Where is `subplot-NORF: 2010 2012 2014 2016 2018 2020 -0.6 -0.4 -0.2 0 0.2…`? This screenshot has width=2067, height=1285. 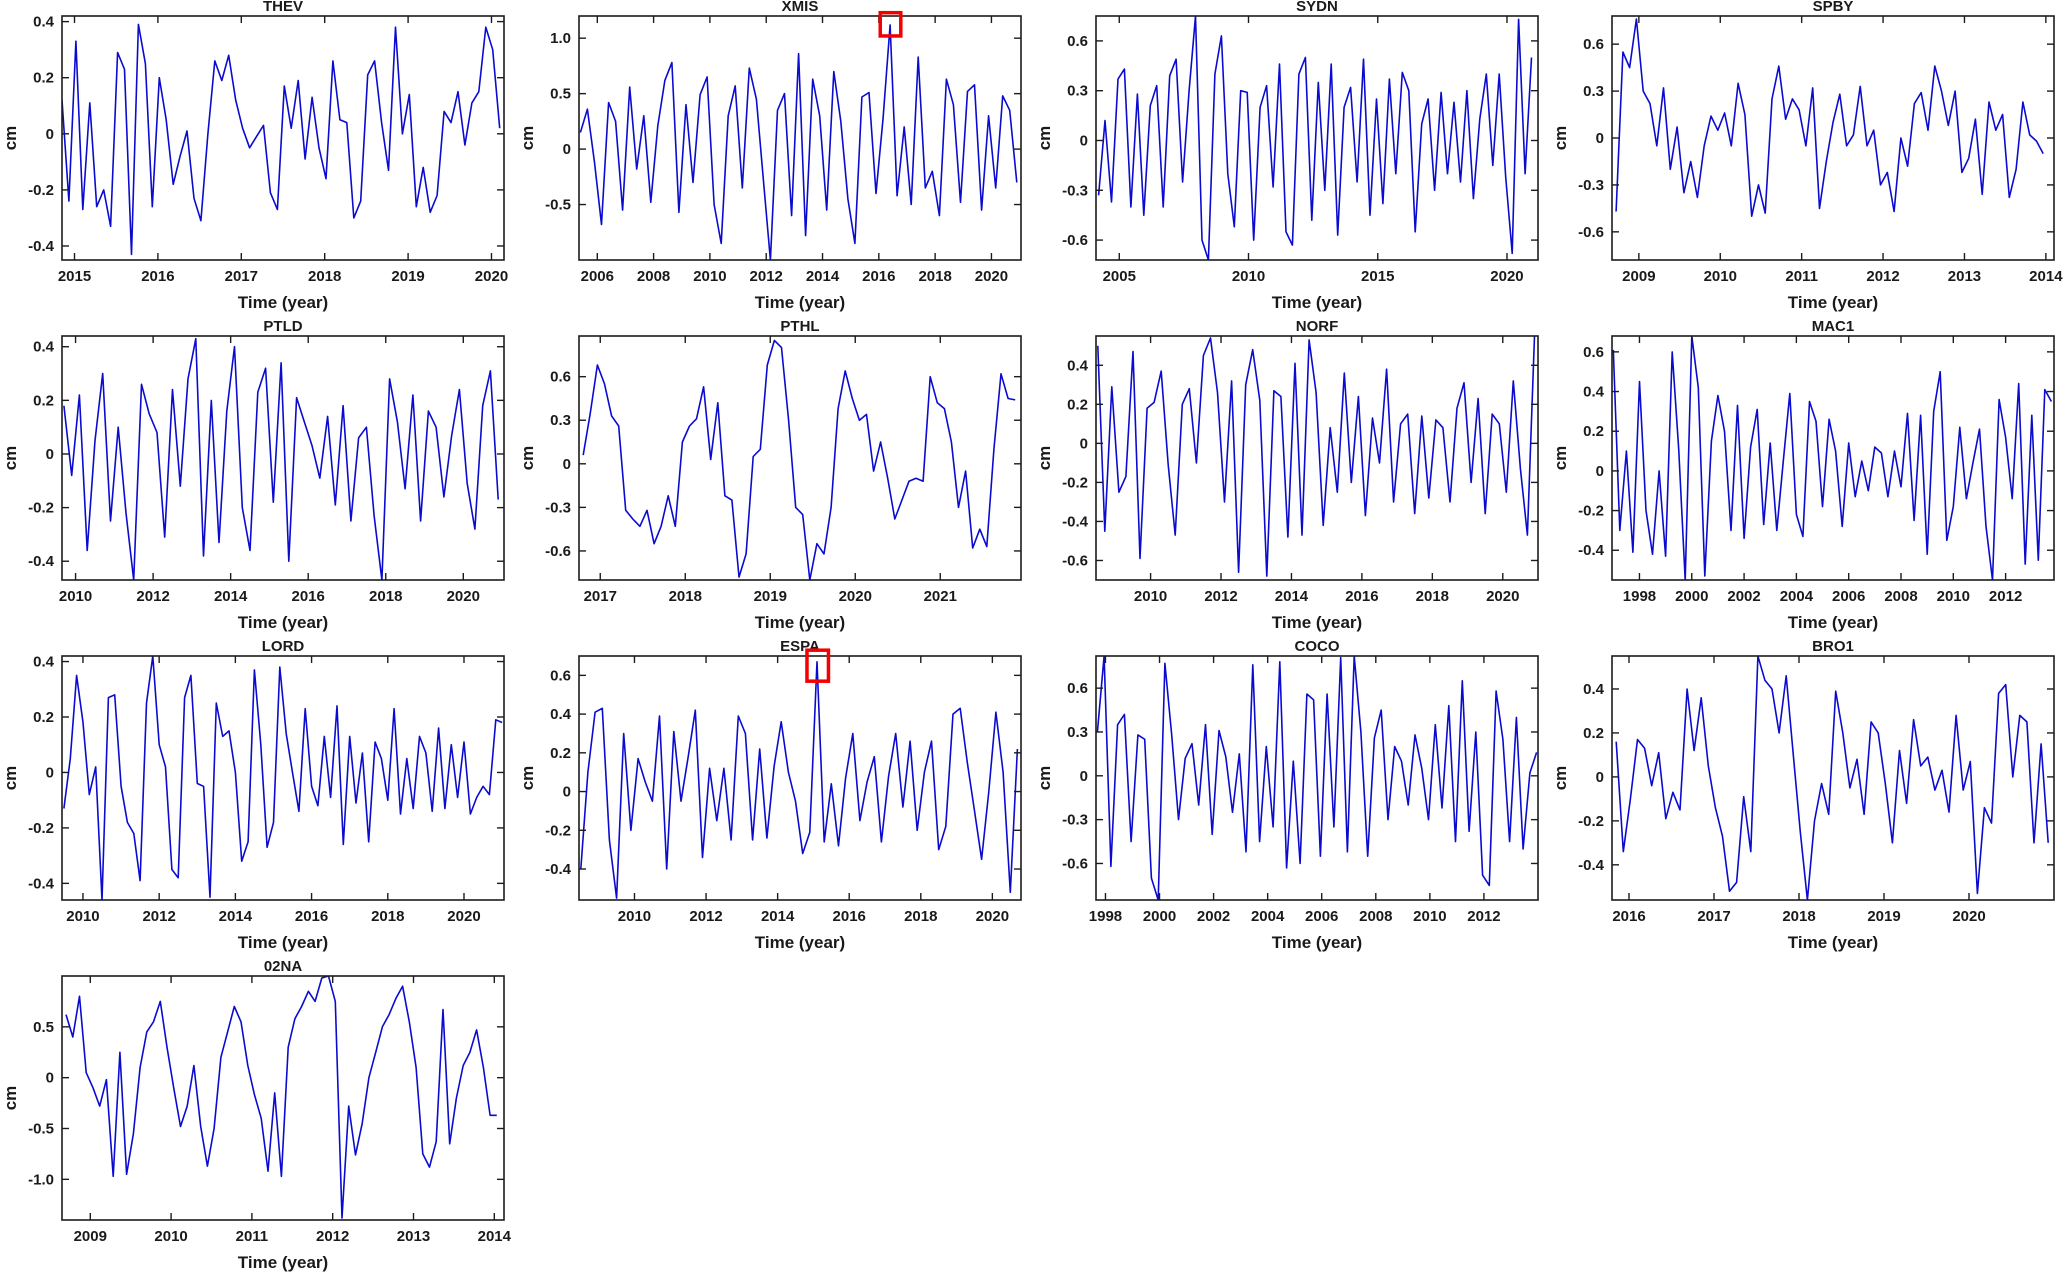
subplot-NORF: 2010 2012 2014 2016 2018 2020 -0.6 -0.4 -0.2 0 0.2… is located at coordinates (1292, 479).